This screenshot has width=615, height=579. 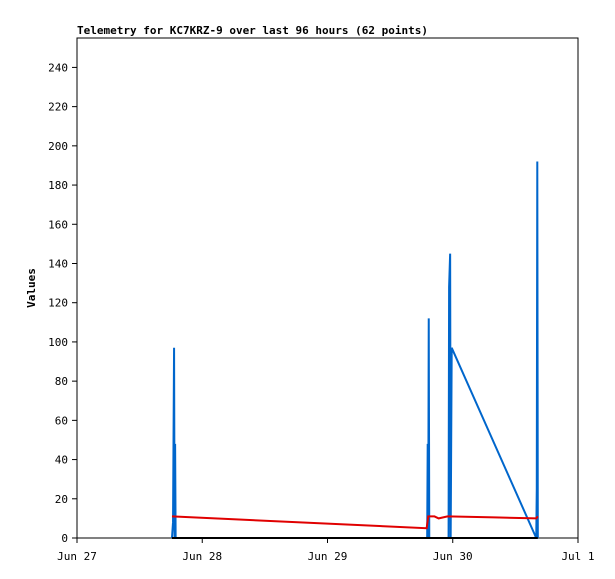 What do you see at coordinates (202, 556) in the screenshot?
I see `x-tick-label: Jun 28` at bounding box center [202, 556].